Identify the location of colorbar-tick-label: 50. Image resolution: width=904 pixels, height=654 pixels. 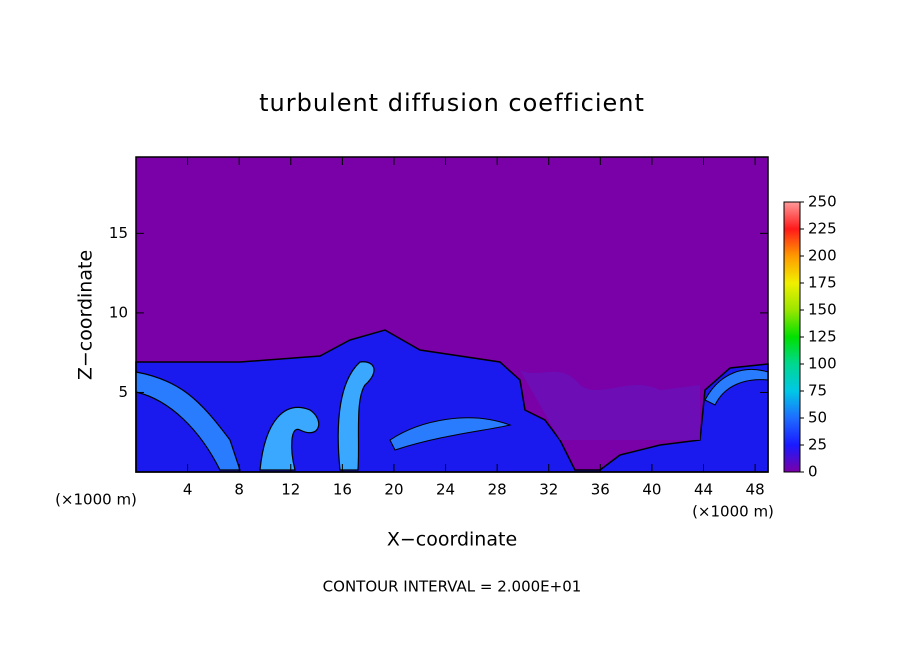
(817, 418).